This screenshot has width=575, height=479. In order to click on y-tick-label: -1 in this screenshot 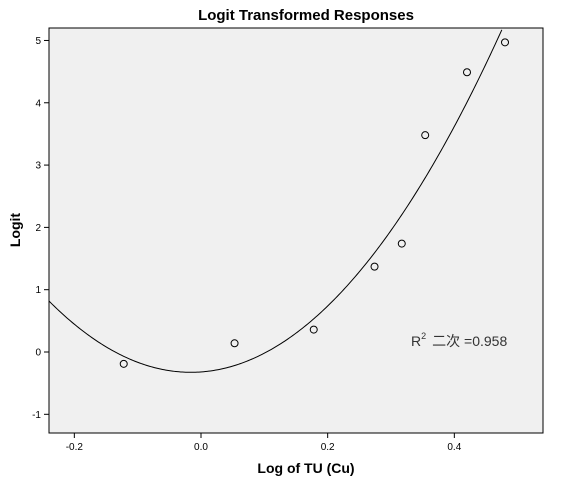, I will do `click(36, 415)`.